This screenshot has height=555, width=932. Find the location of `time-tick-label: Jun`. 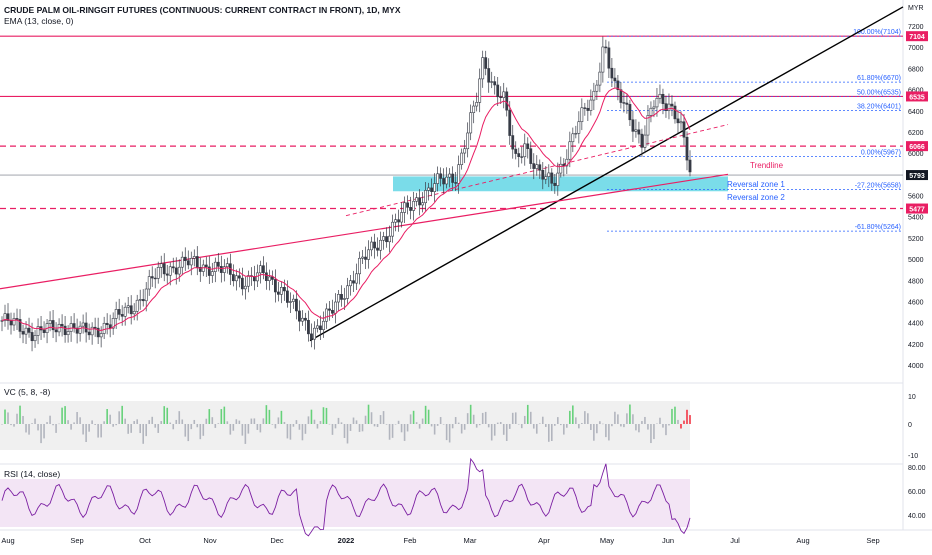

time-tick-label: Jun is located at coordinates (668, 540).